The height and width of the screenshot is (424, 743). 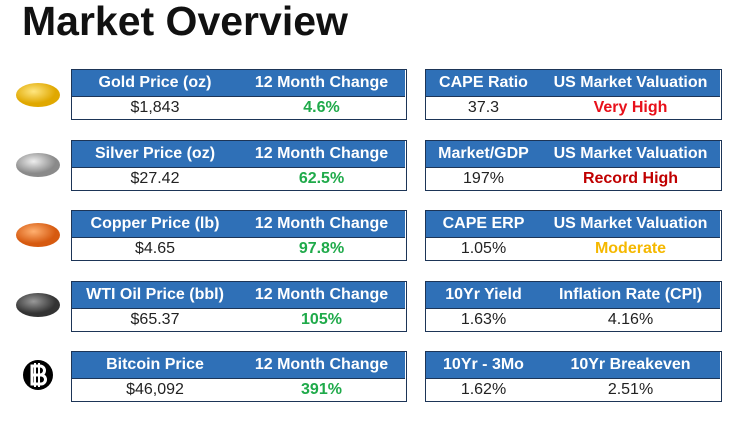 What do you see at coordinates (38, 305) in the screenshot?
I see `oil-icon` at bounding box center [38, 305].